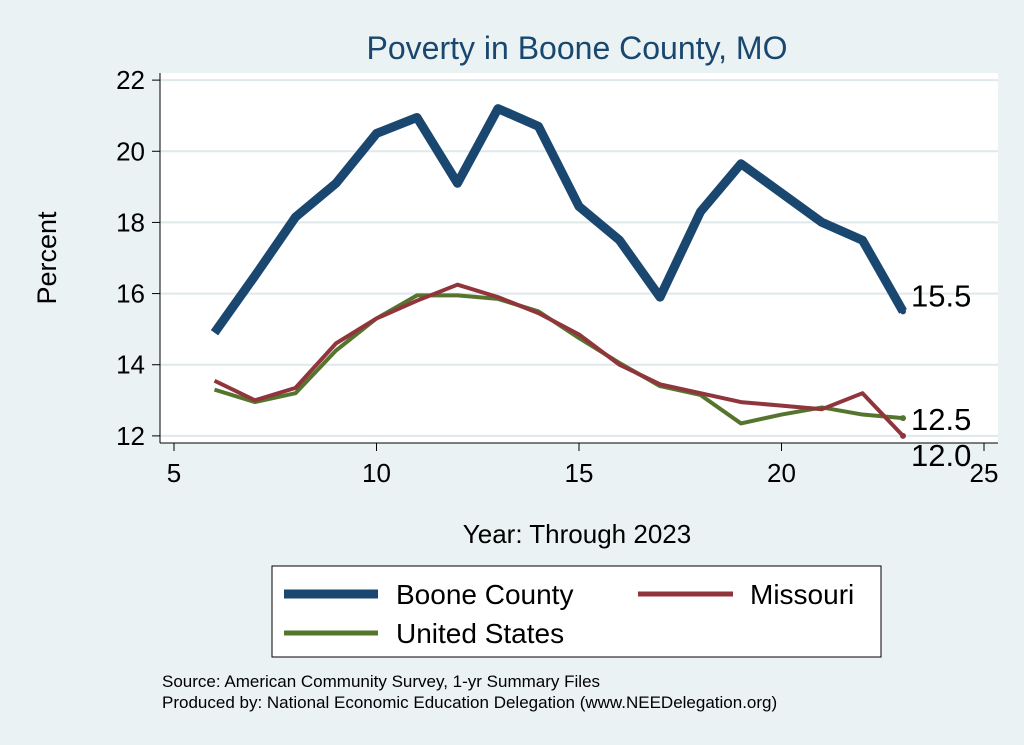  I want to click on x-tick-label-10: 10, so click(376, 473).